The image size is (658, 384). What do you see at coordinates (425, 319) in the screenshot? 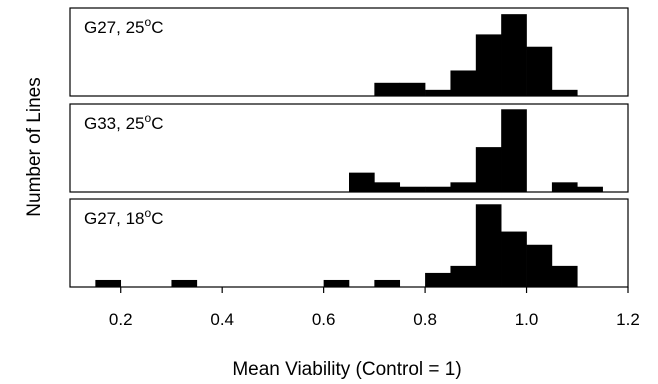
I see `x-tick-label: 0.8` at bounding box center [425, 319].